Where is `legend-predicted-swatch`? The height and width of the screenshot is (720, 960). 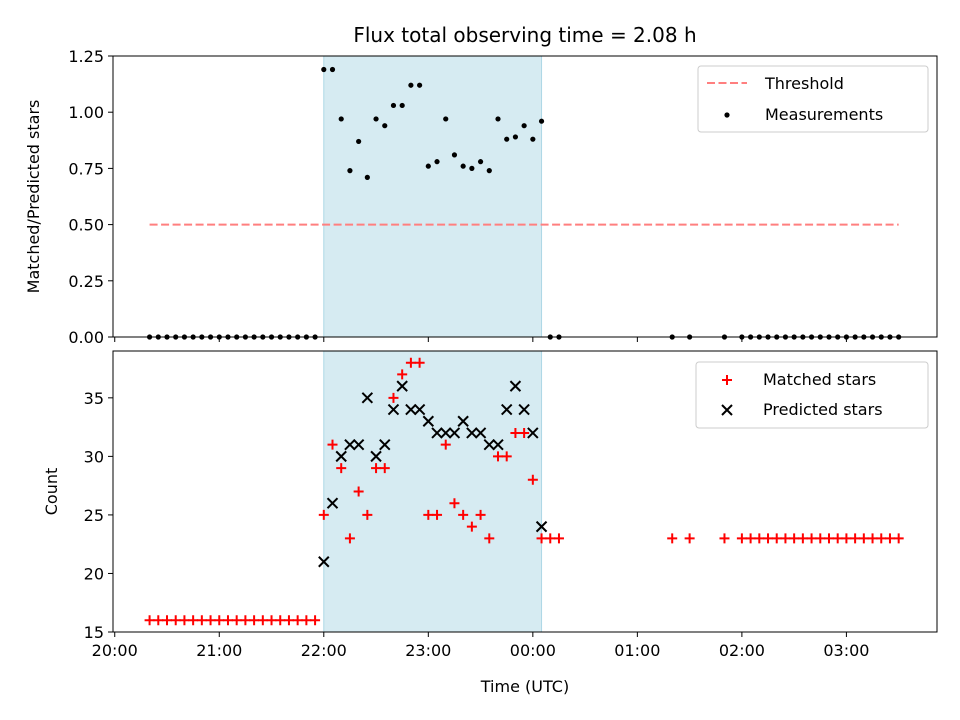
legend-predicted-swatch is located at coordinates (727, 410).